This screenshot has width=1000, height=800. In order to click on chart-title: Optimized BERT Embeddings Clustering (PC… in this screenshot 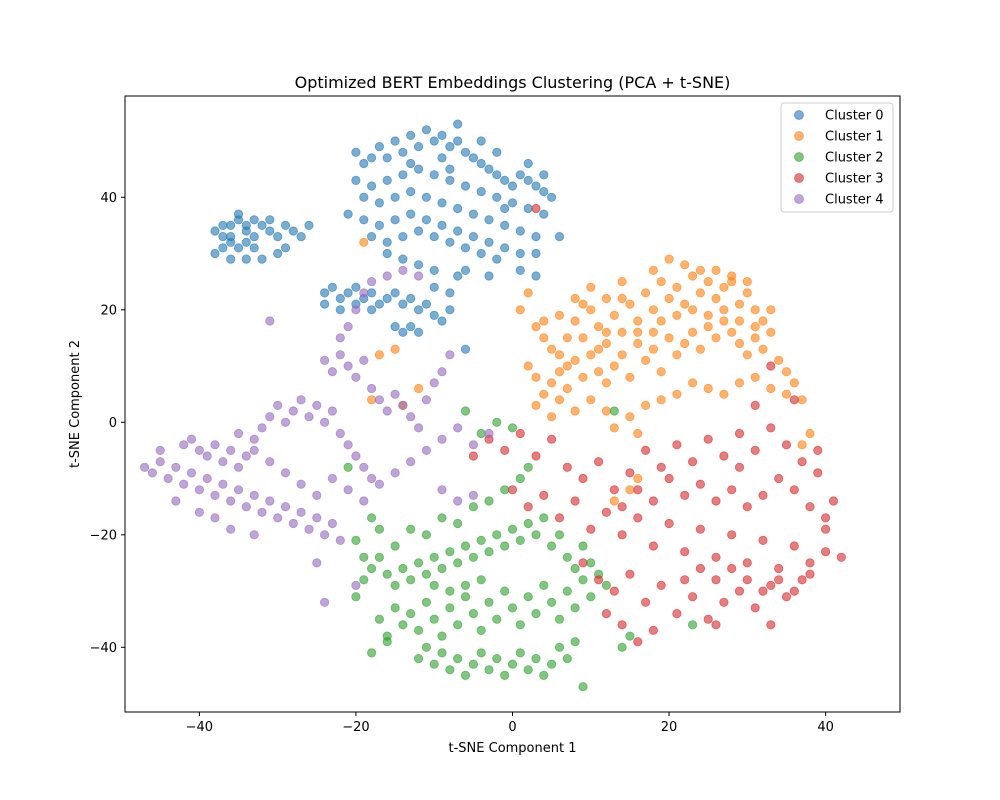, I will do `click(513, 82)`.